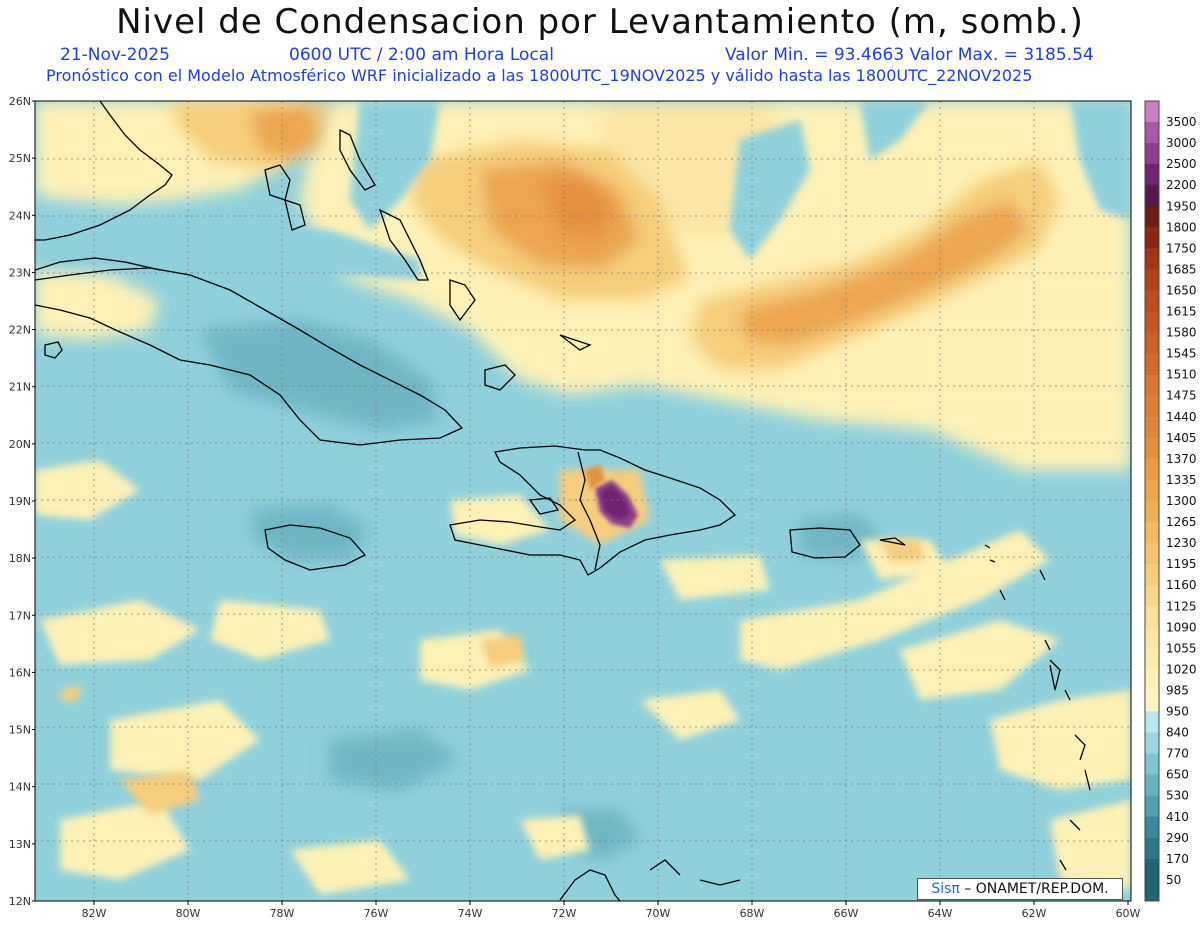 This screenshot has width=1200, height=927. Describe the element at coordinates (1181, 269) in the screenshot. I see `colorbar-label-1685: 1685` at that location.